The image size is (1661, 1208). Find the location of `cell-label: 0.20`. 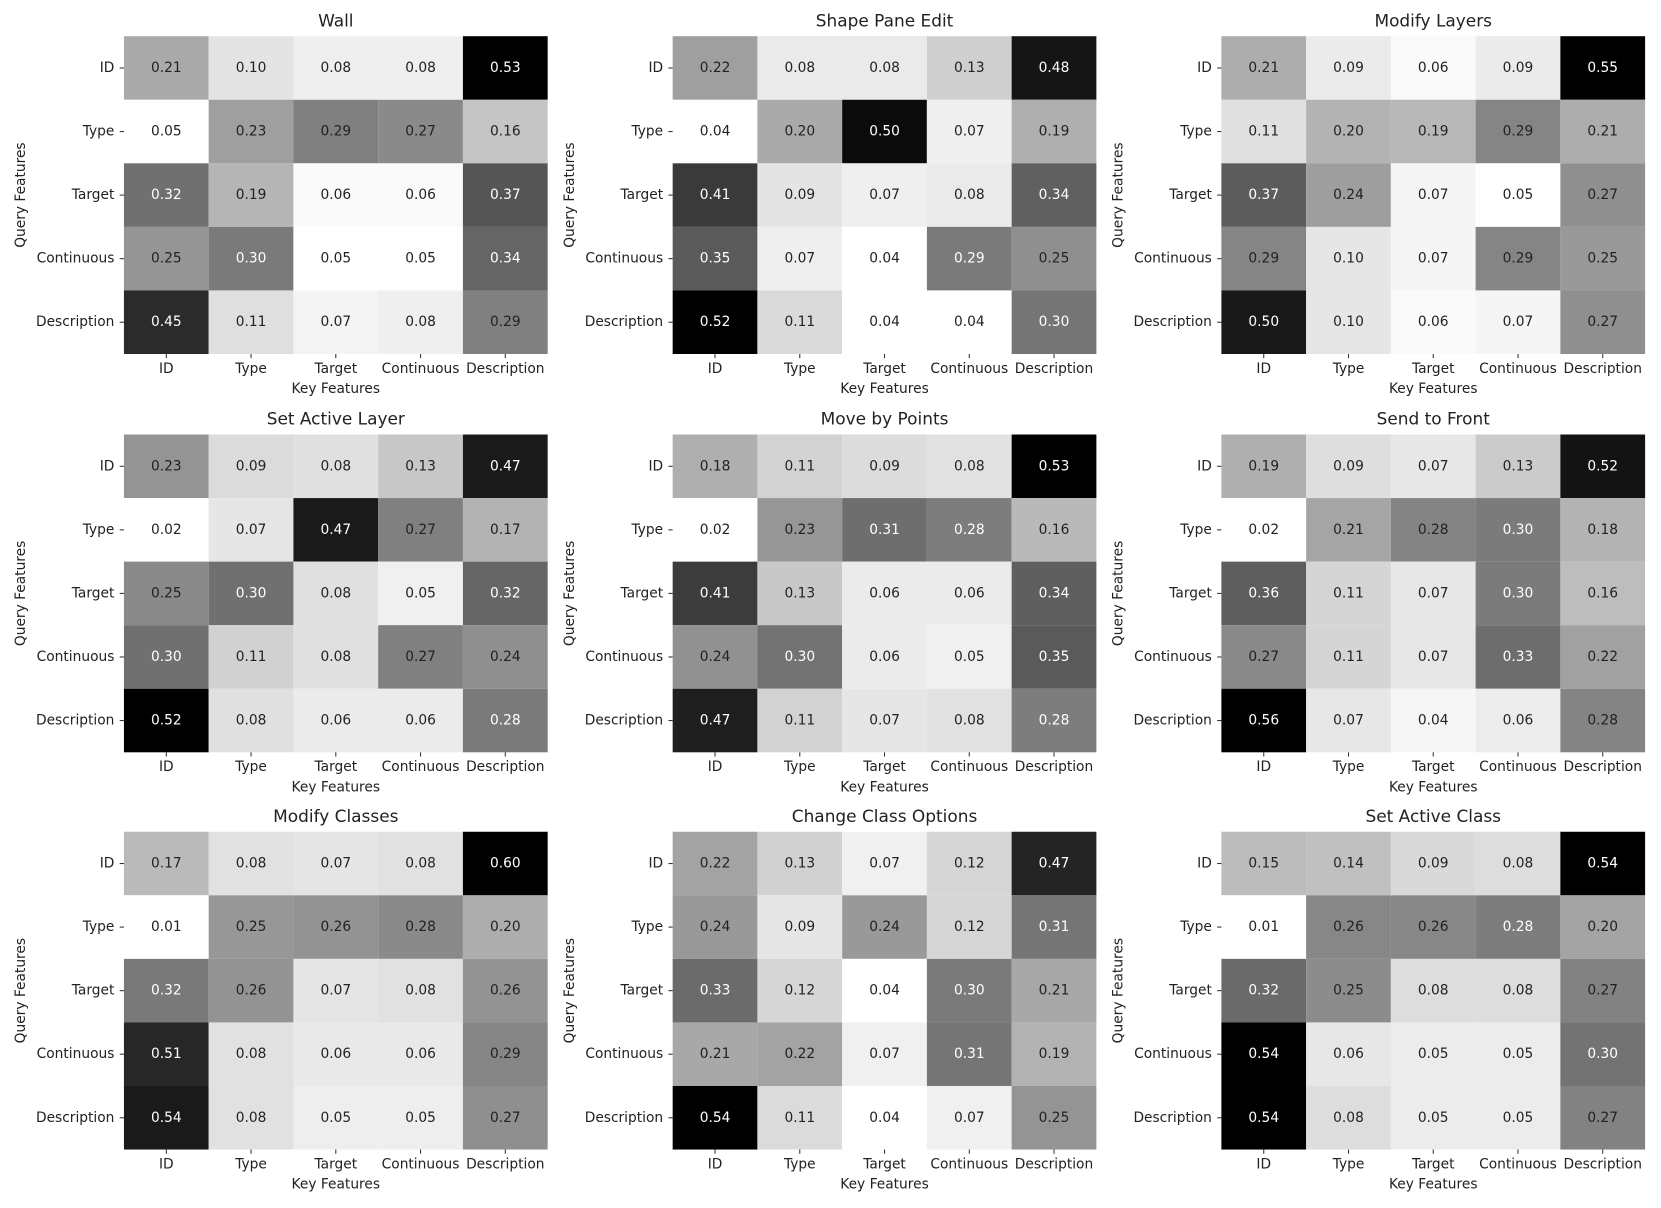

cell-label: 0.20 is located at coordinates (799, 132).